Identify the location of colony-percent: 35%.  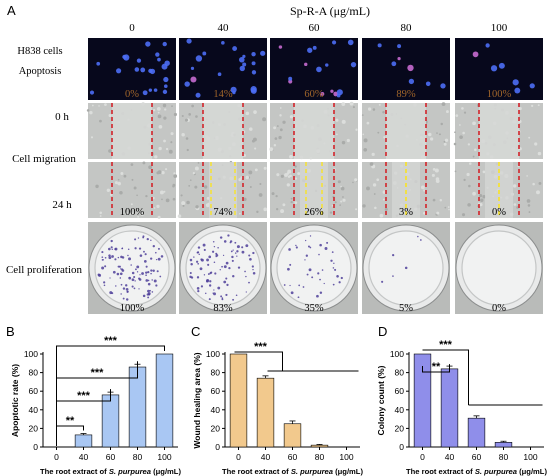
(314, 308).